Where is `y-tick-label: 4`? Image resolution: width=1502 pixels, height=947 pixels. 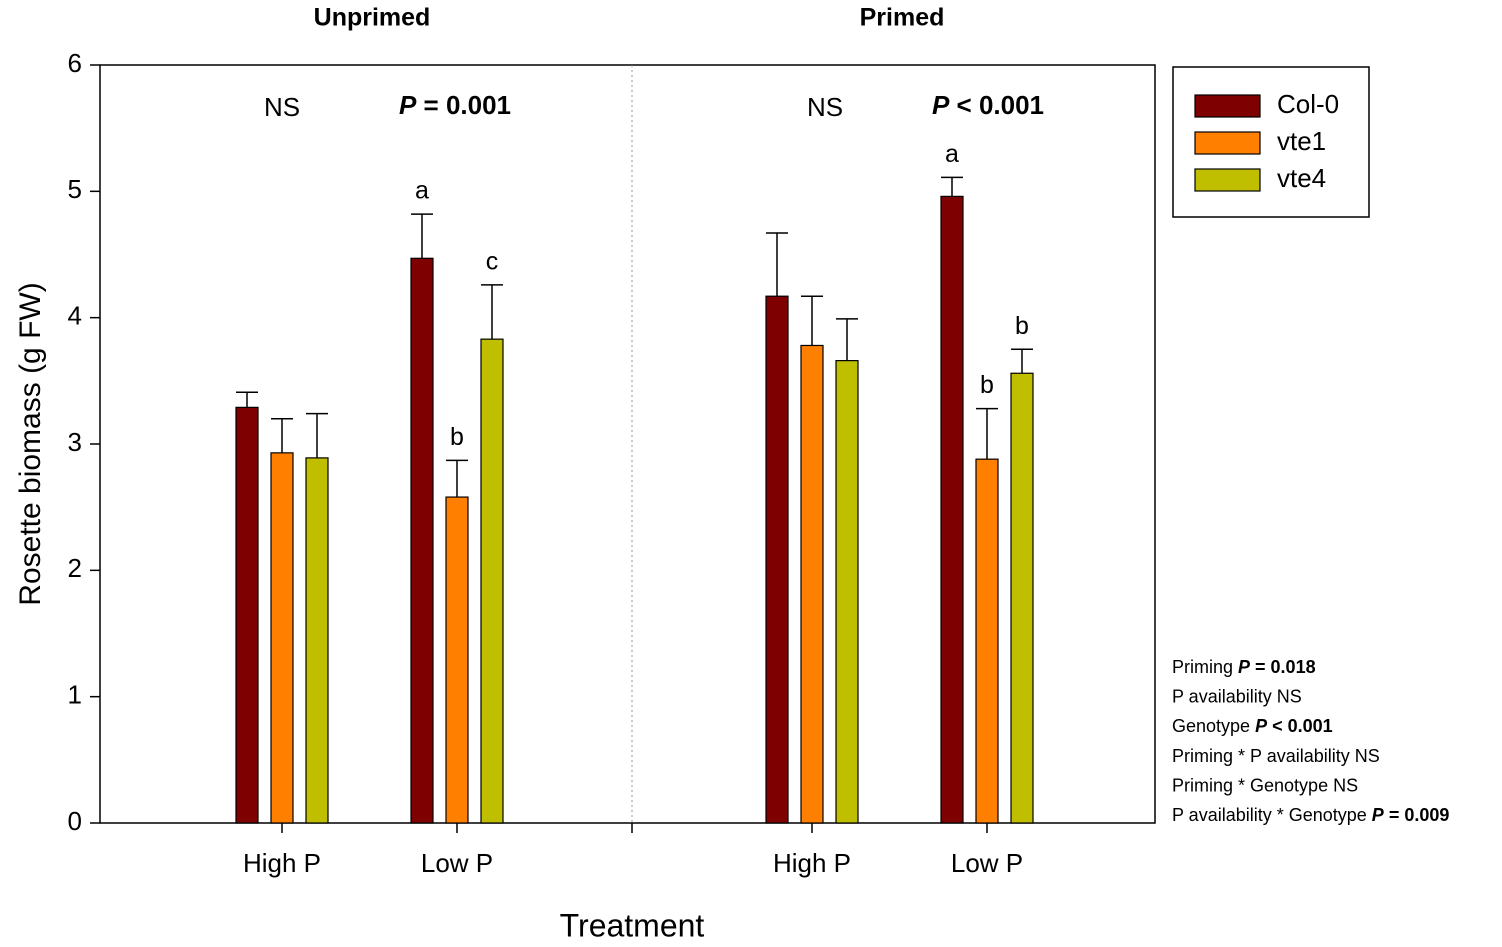
y-tick-label: 4 is located at coordinates (75, 316).